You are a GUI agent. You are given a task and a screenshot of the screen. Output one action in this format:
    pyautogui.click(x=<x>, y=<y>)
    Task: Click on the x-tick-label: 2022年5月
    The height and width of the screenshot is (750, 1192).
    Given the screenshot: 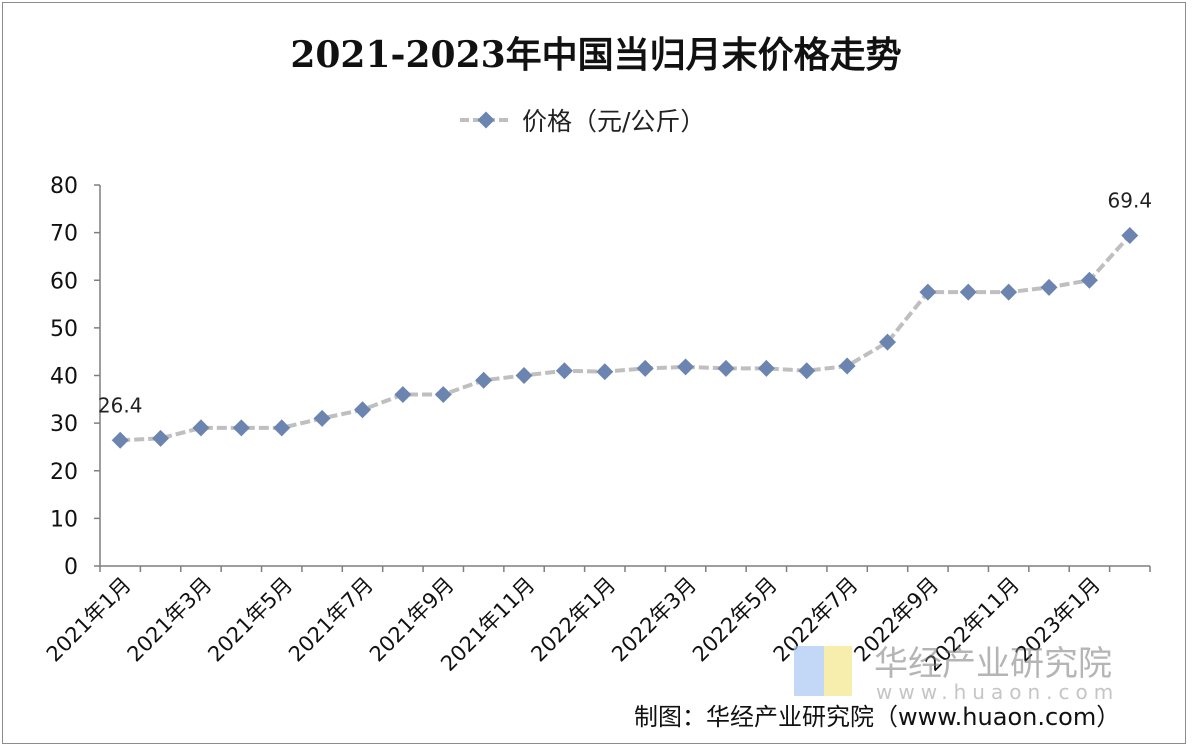 What is the action you would take?
    pyautogui.click(x=735, y=620)
    